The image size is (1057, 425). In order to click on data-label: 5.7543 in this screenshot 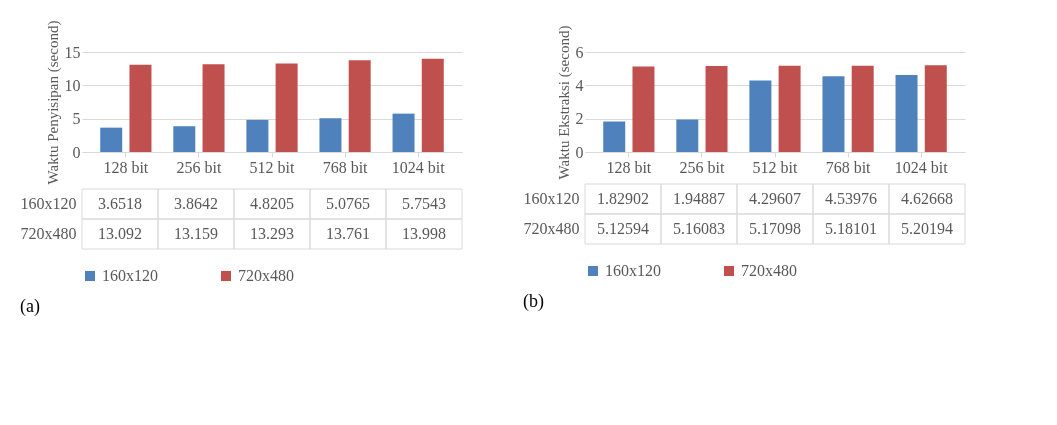, I will do `click(424, 203)`.